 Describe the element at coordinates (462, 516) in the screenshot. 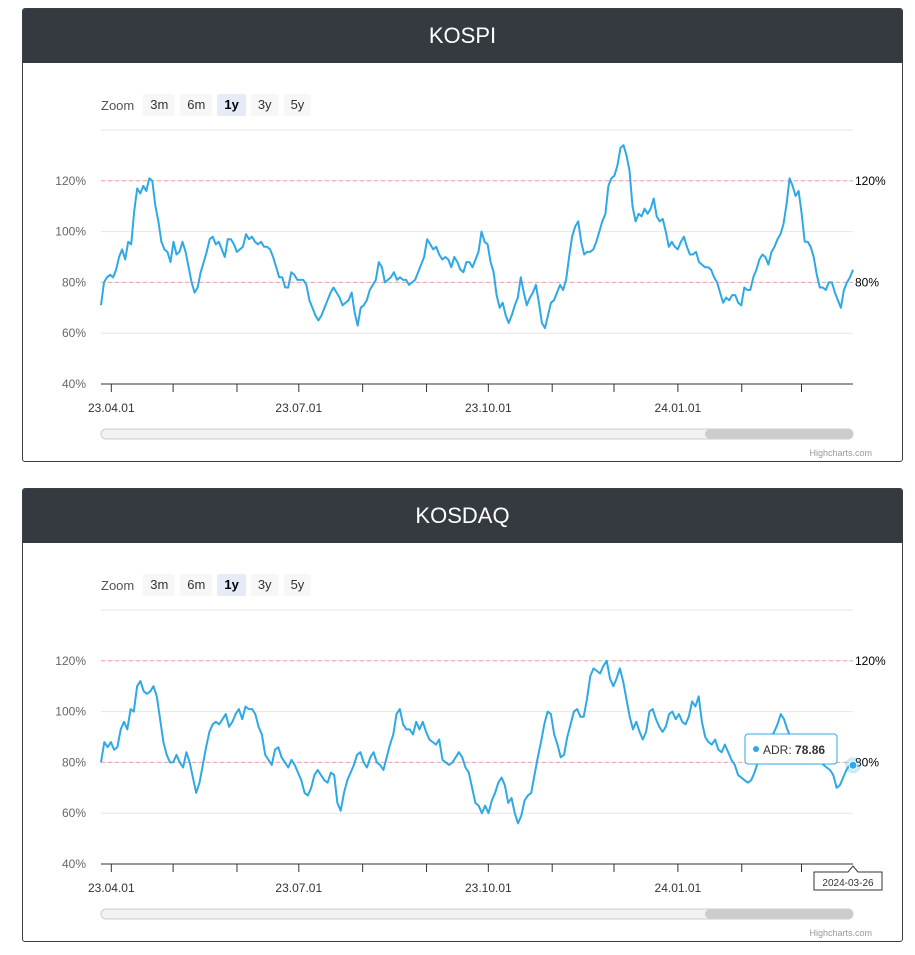

I see `chart-title: KOSDAQ` at that location.